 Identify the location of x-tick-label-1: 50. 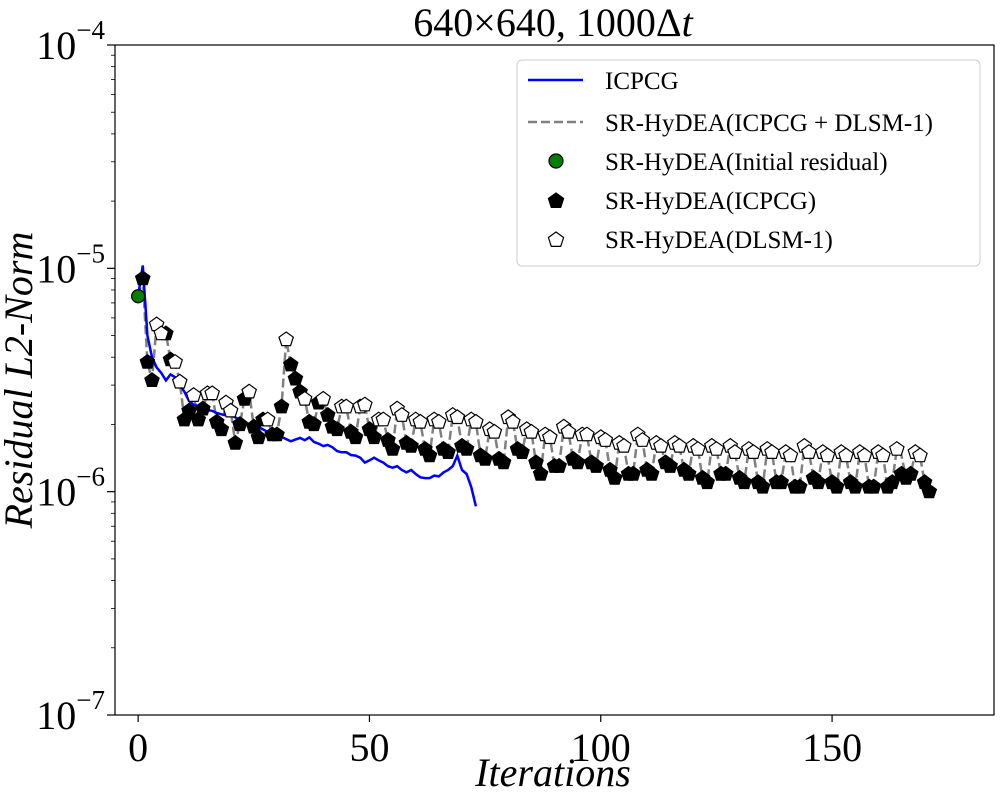
(369, 747).